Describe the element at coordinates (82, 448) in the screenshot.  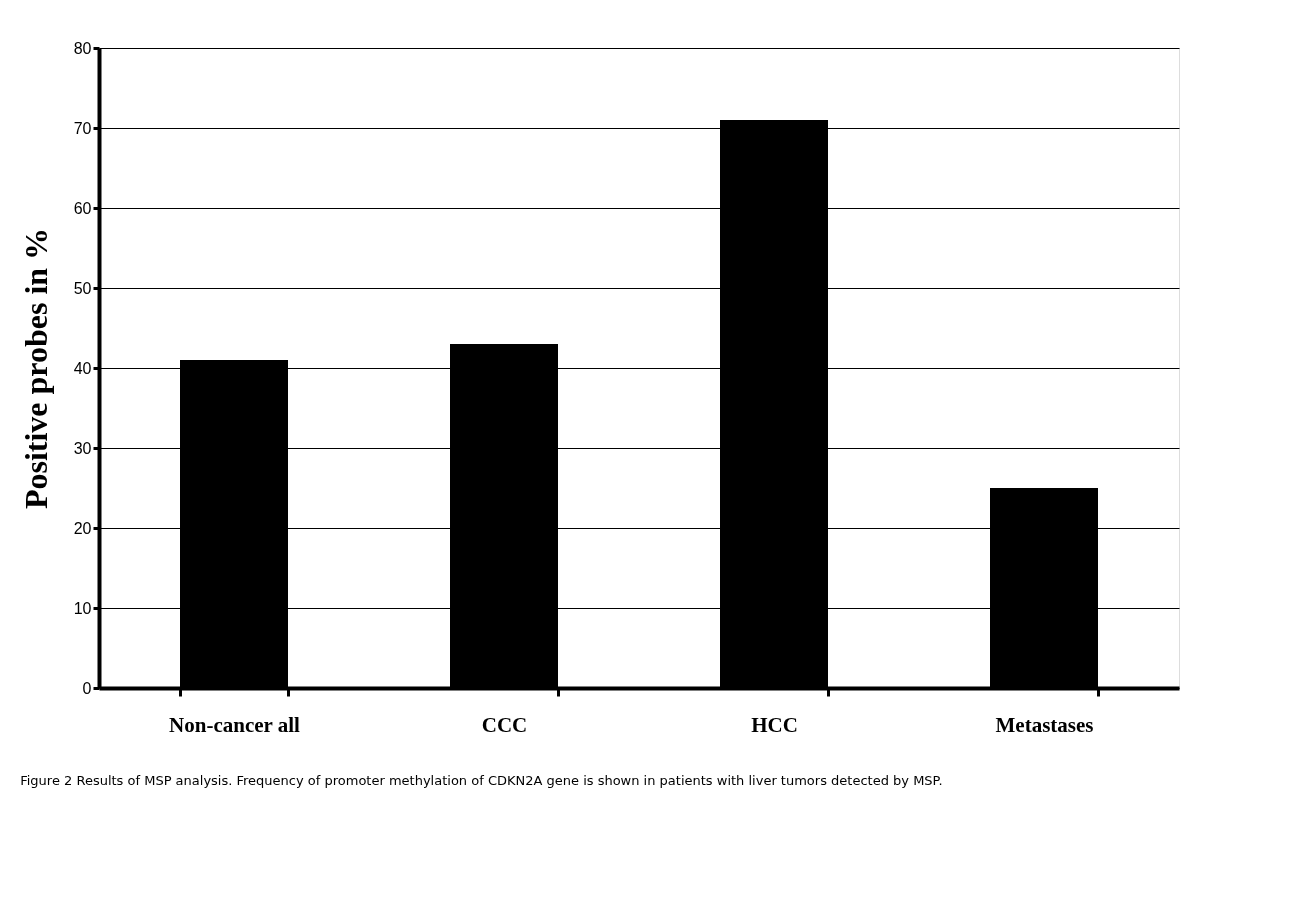
I see `y-tick-label: 30` at that location.